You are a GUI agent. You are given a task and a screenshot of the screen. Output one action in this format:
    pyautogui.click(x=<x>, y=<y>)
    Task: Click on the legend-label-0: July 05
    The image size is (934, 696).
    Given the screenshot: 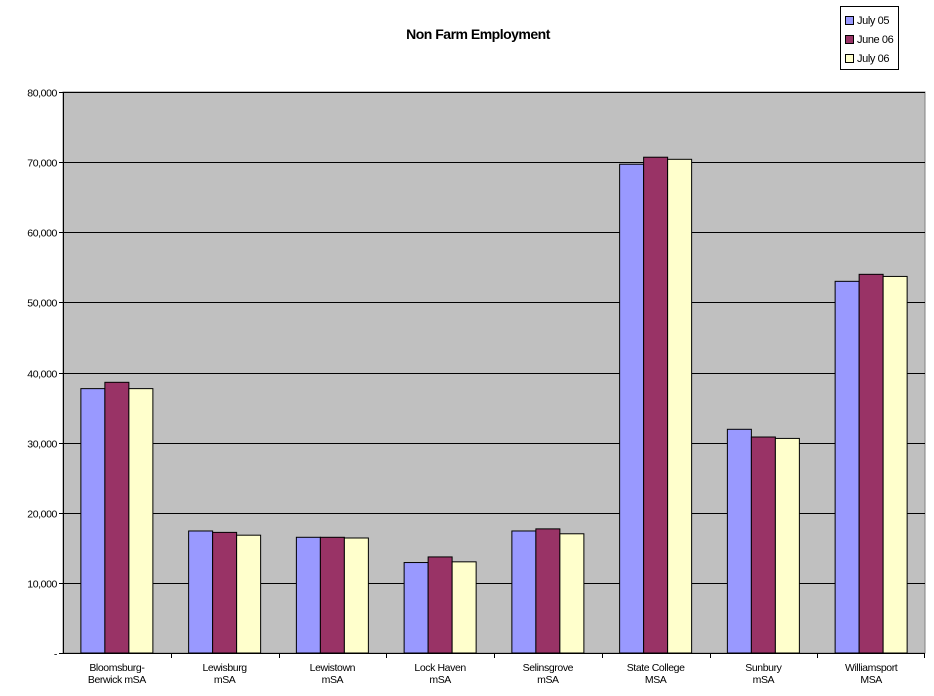 What is the action you would take?
    pyautogui.click(x=873, y=20)
    